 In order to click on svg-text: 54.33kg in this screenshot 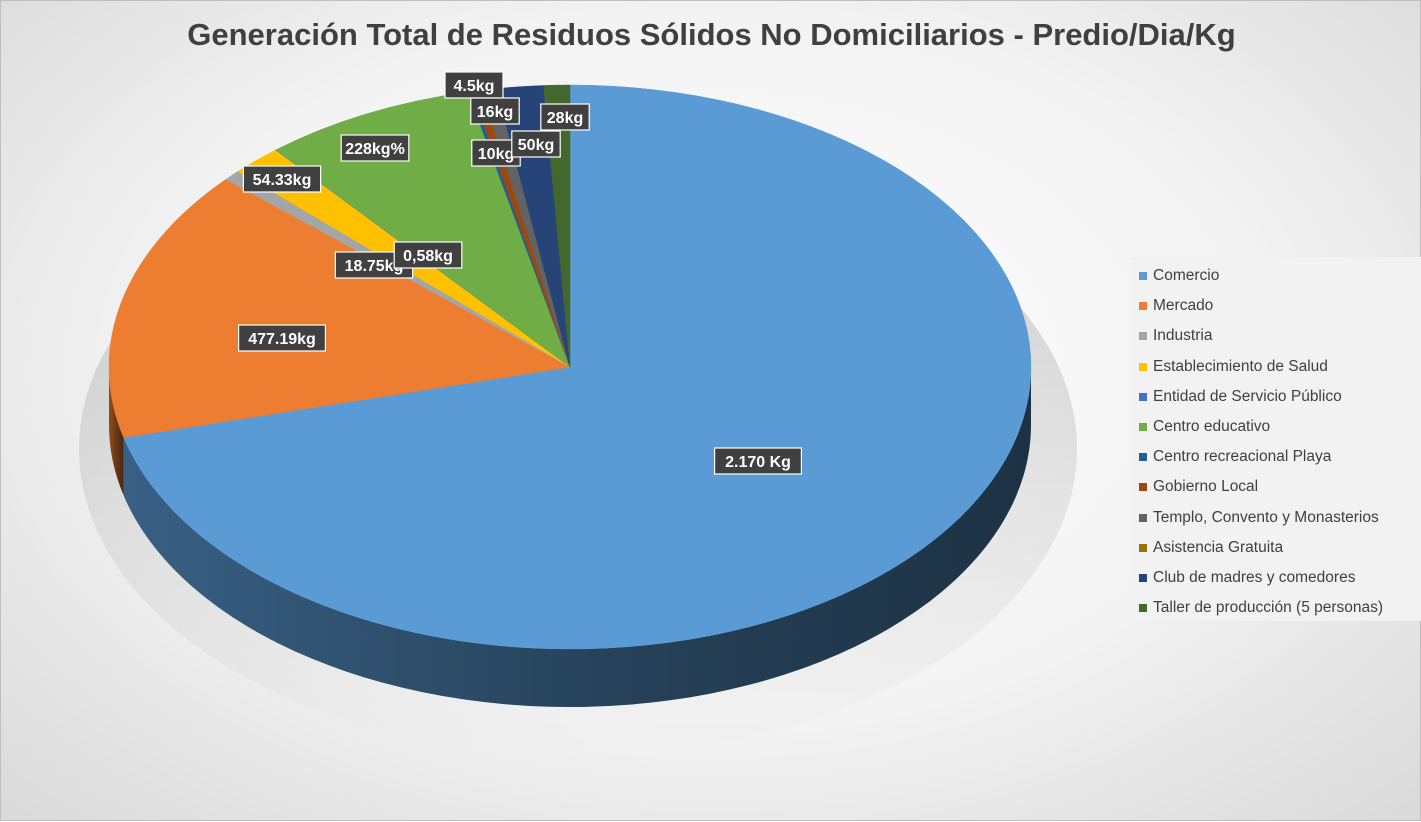, I will do `click(282, 180)`.